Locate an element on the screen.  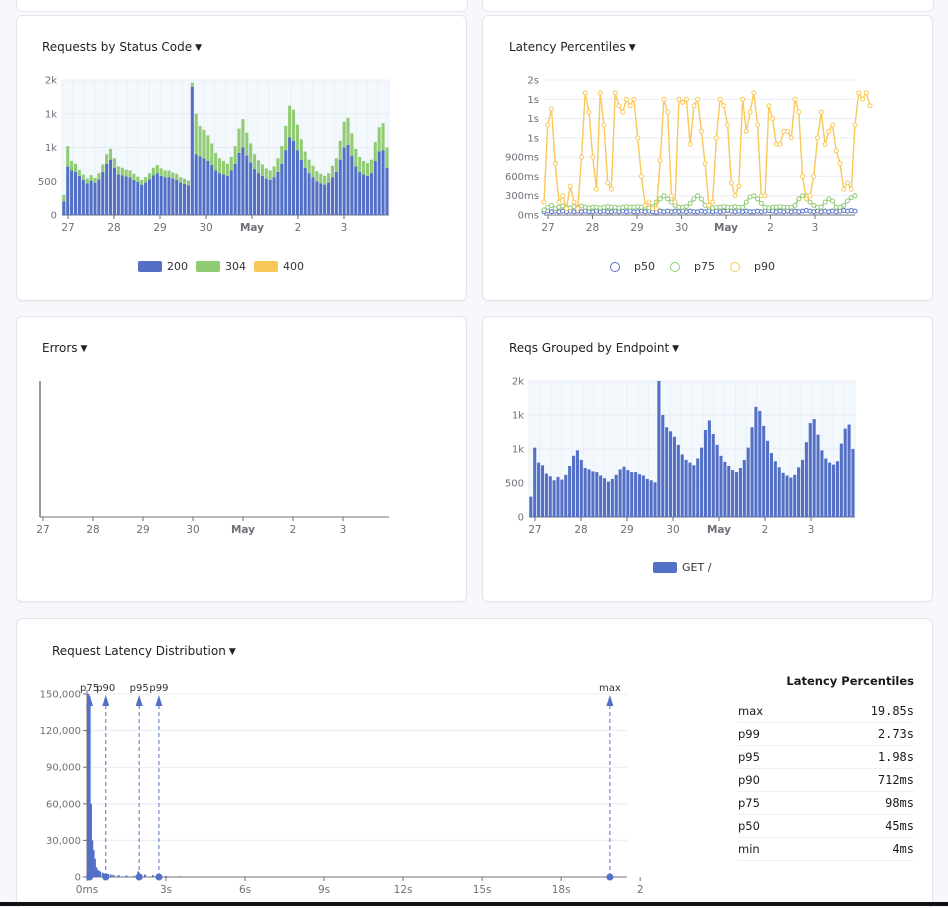
latency-legend: p50 p75 p90 is located at coordinates (689, 266).